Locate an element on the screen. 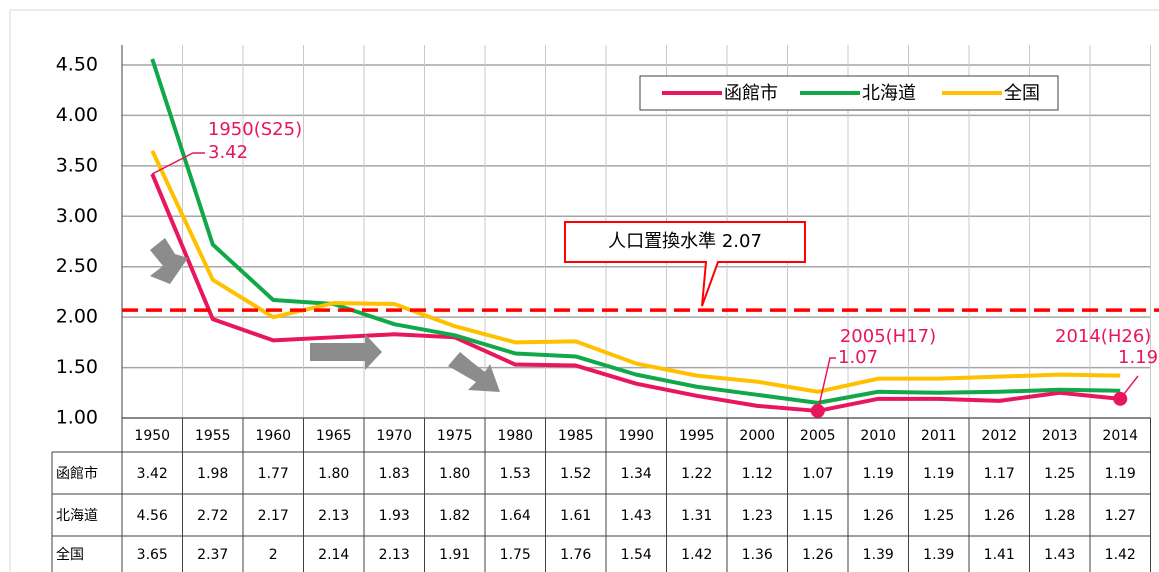  x-tick-label: 2014 is located at coordinates (1120, 436).